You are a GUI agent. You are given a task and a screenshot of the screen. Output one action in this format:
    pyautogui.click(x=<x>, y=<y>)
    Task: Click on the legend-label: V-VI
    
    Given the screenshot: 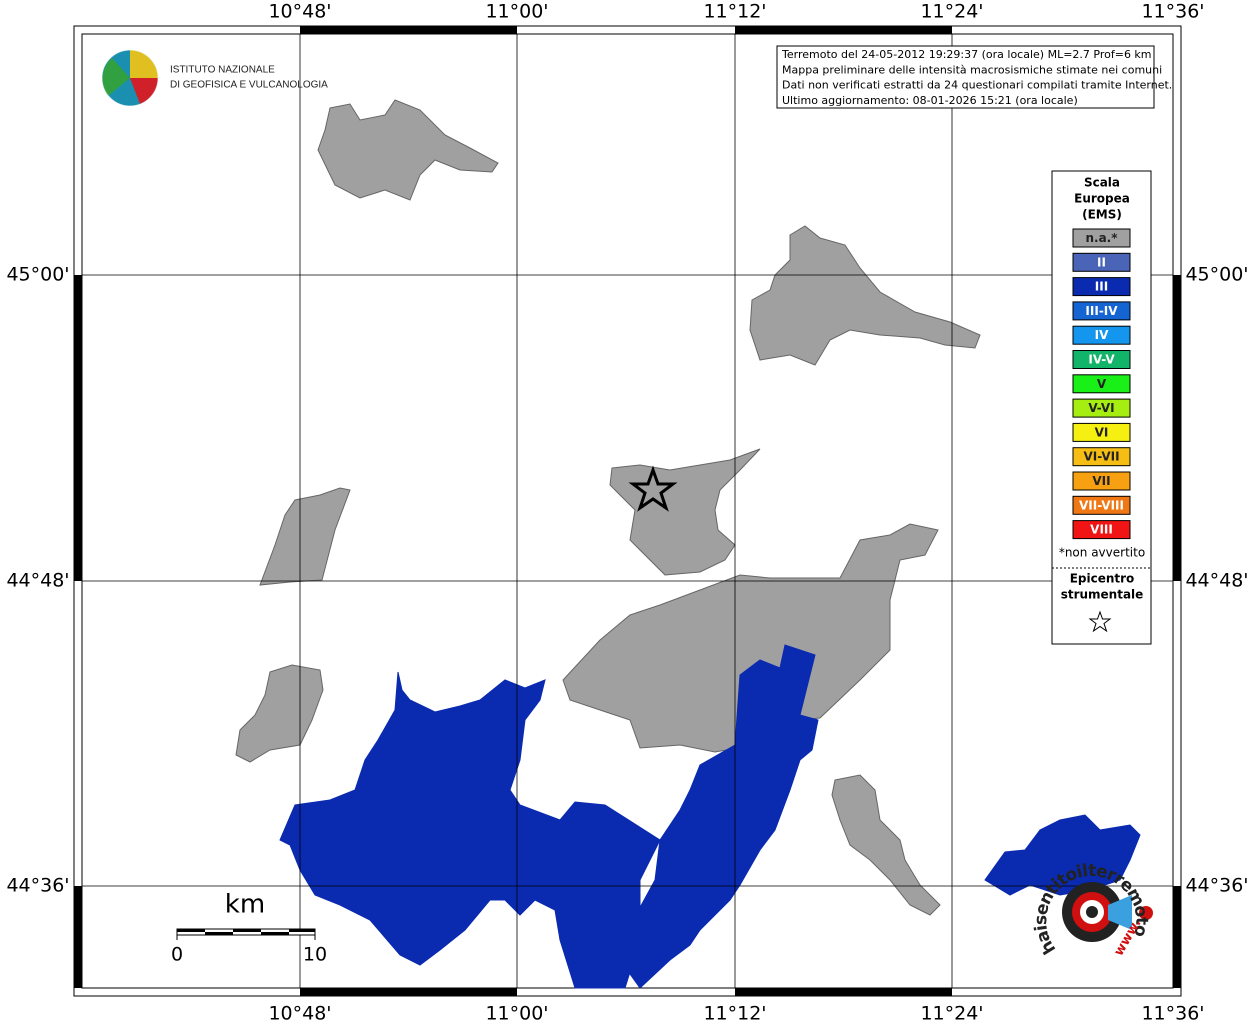 What is the action you would take?
    pyautogui.click(x=1101, y=408)
    